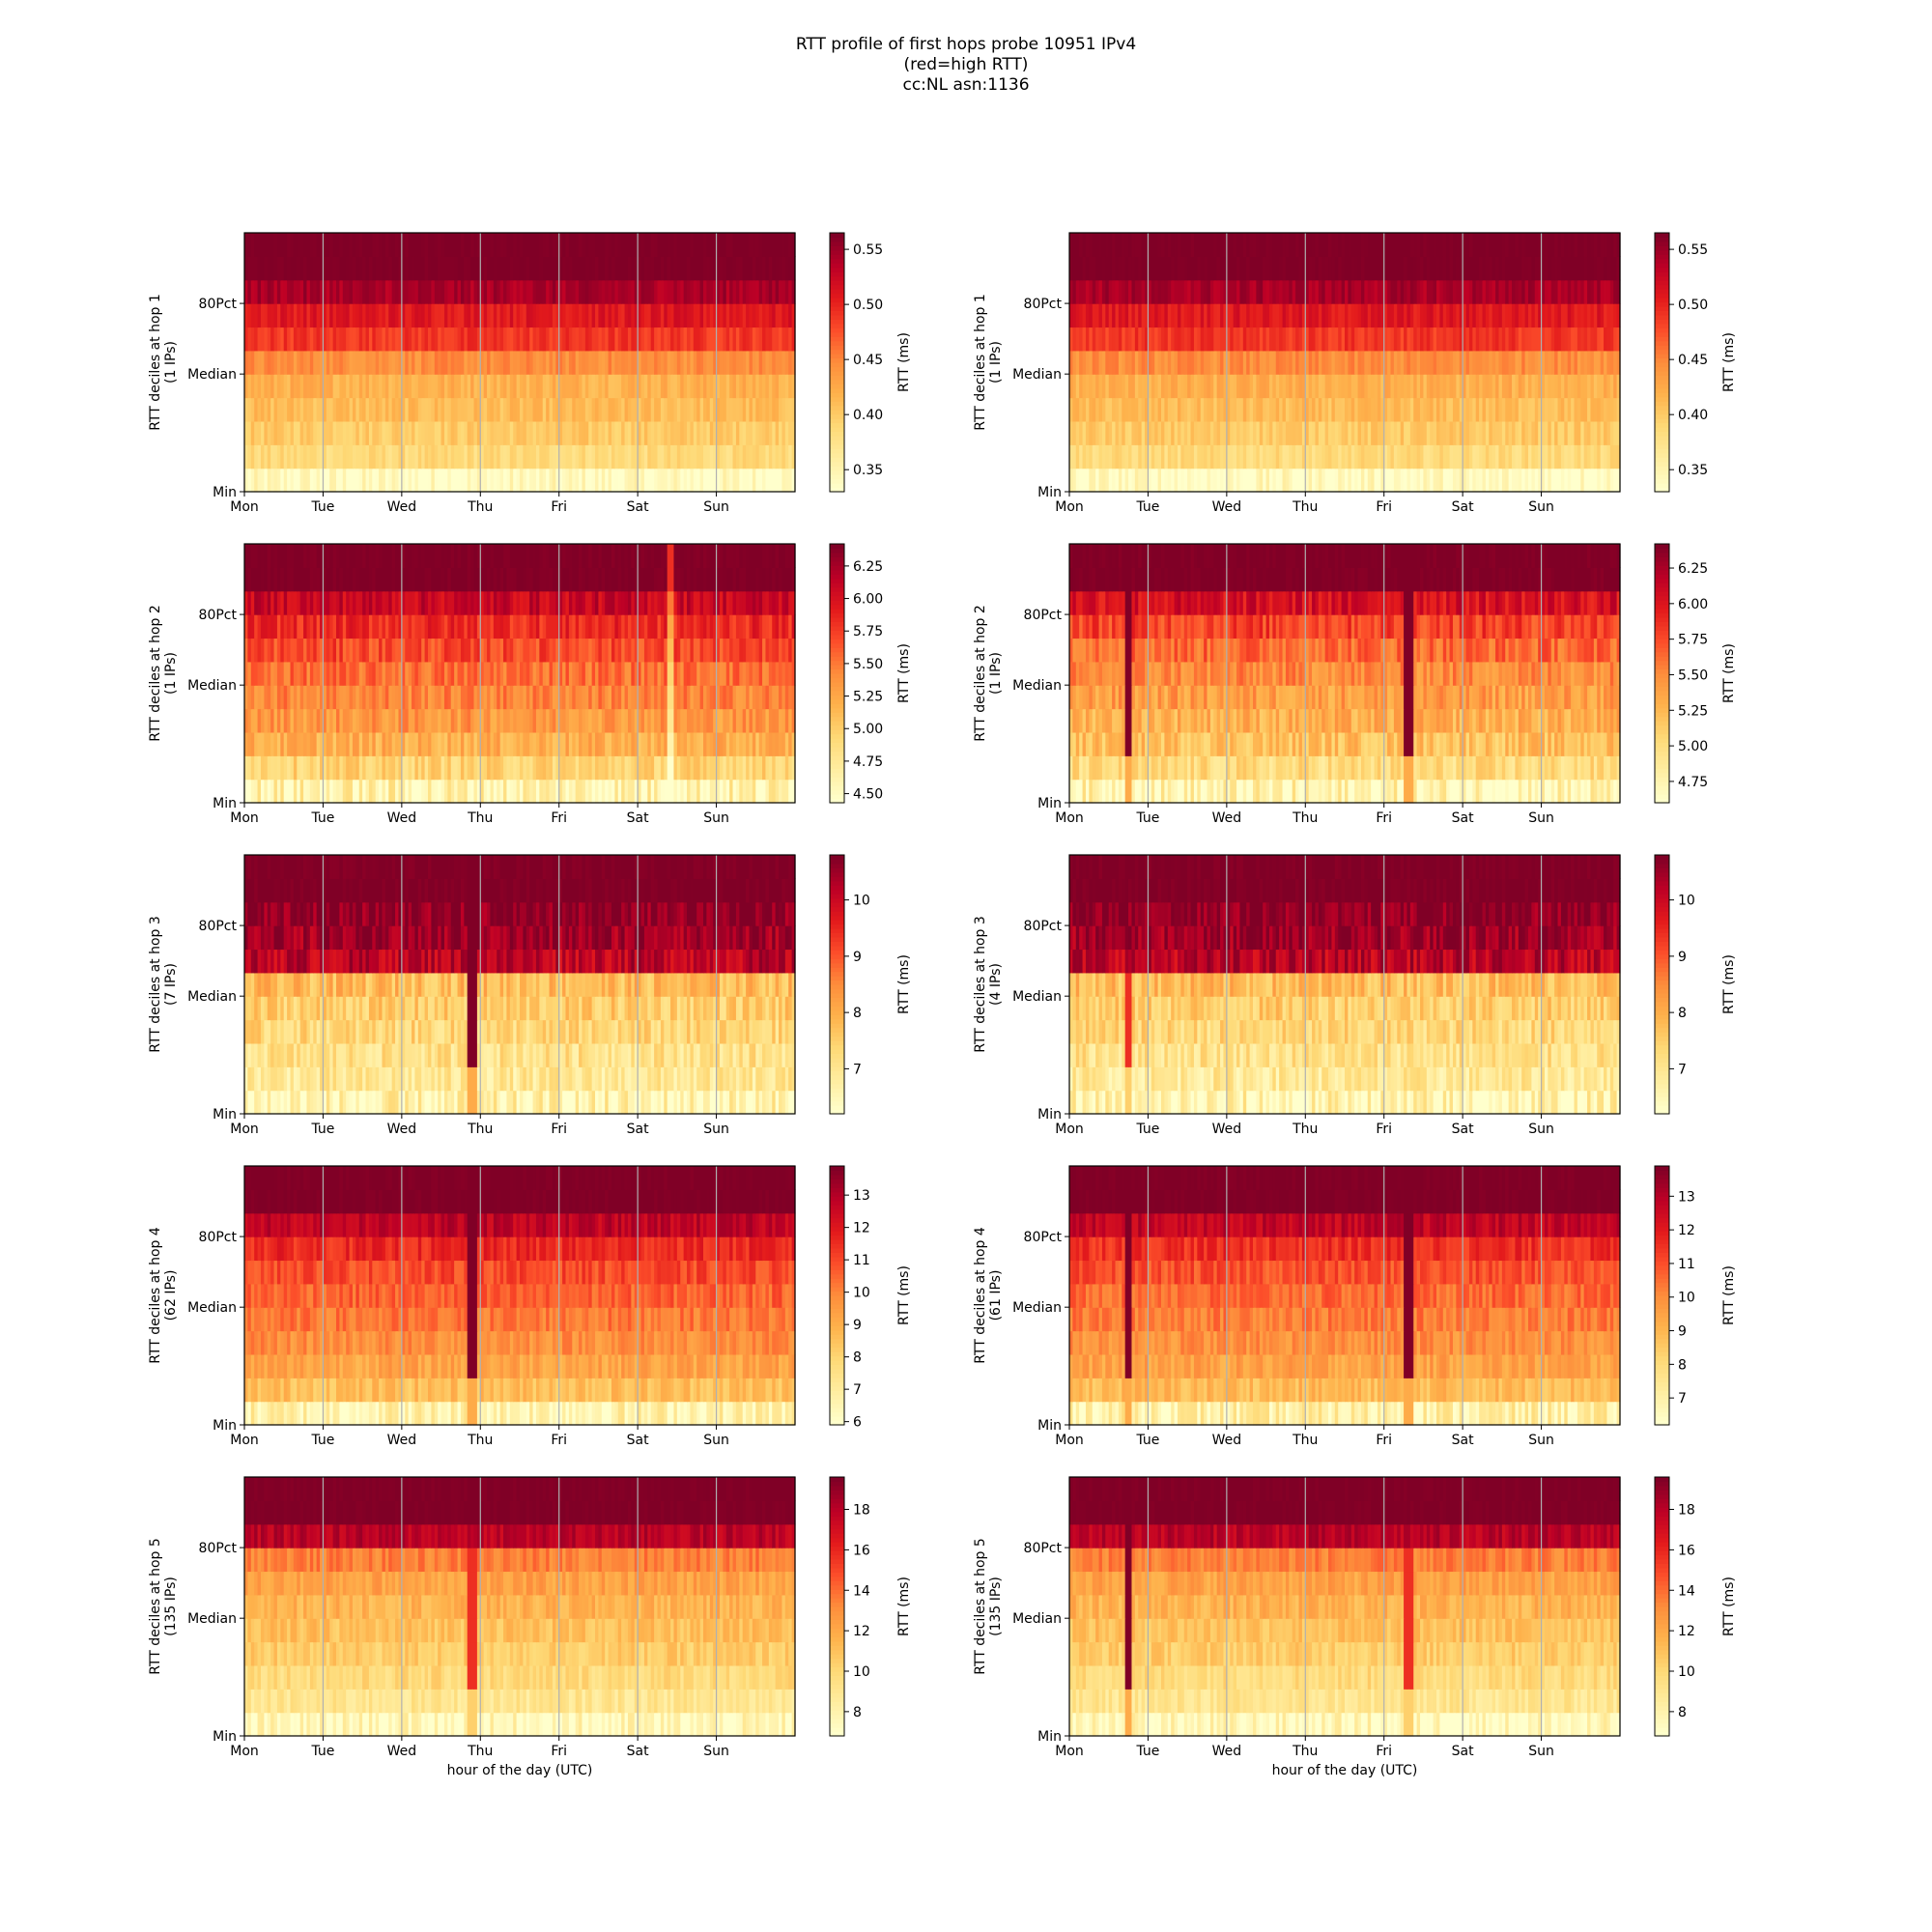  Describe the element at coordinates (1463, 507) in the screenshot. I see `x-tick-label: Sat` at that location.